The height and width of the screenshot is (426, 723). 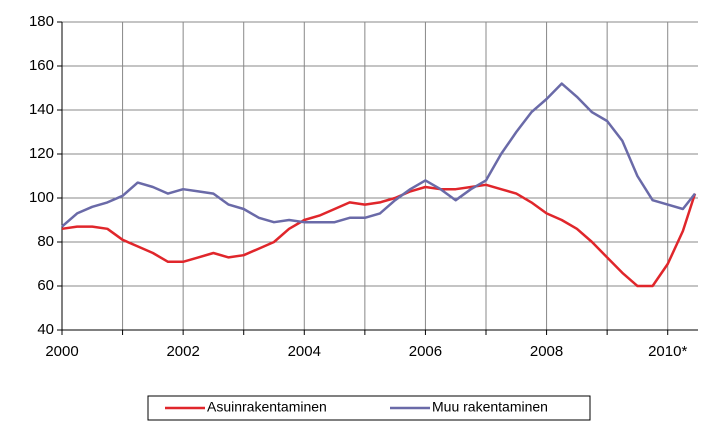 What do you see at coordinates (267, 407) in the screenshot?
I see `legend-label: Asuinrakentaminen` at bounding box center [267, 407].